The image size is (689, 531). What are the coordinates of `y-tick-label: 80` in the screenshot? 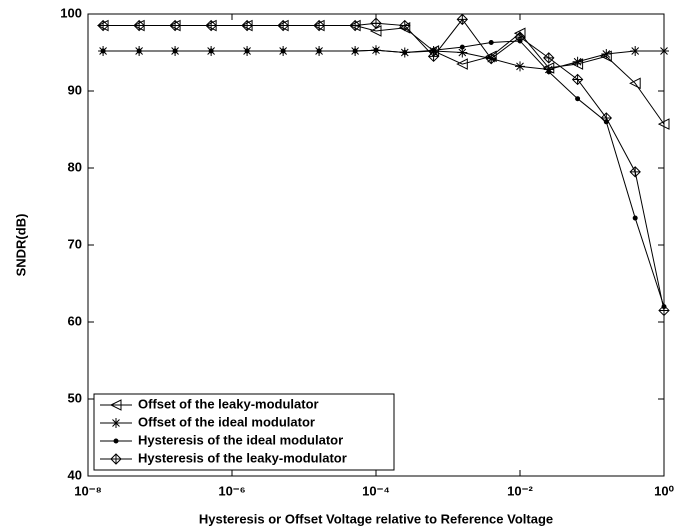 It's located at (75, 166).